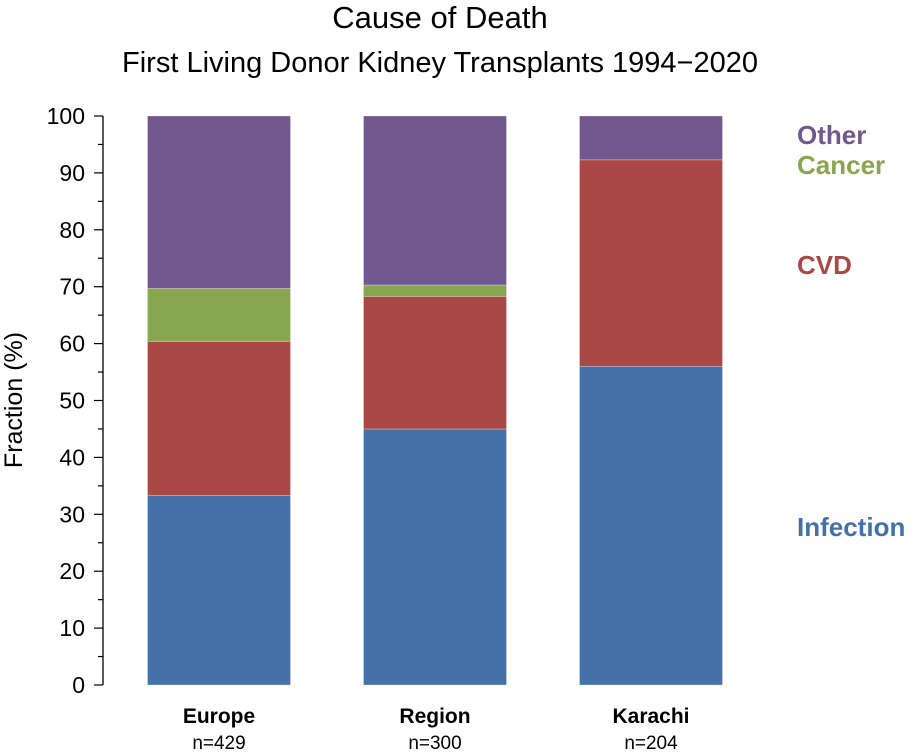  What do you see at coordinates (651, 742) in the screenshot?
I see `x-category-count: n=204` at bounding box center [651, 742].